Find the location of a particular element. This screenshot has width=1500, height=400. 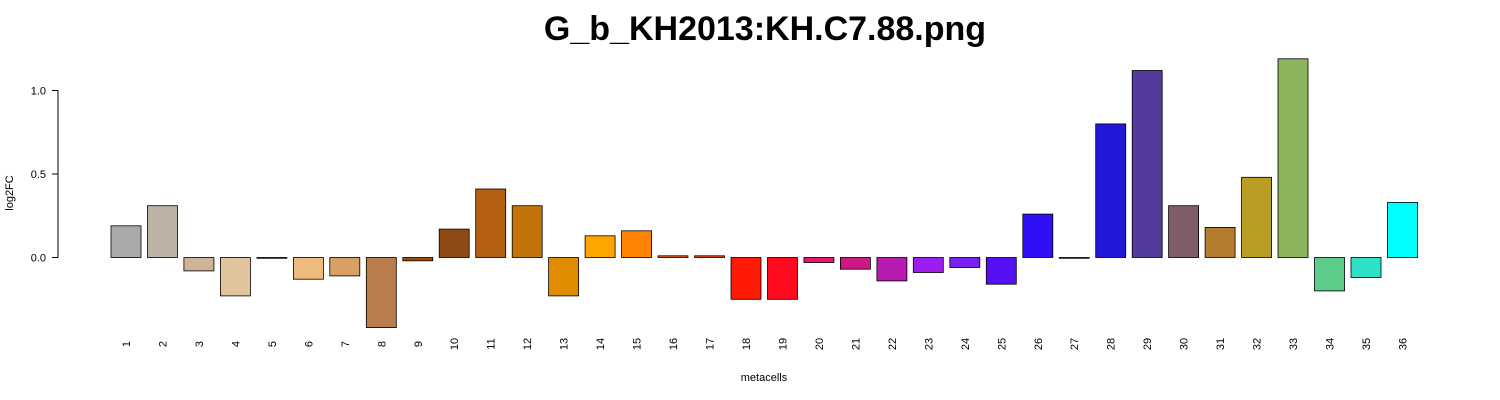

x-tick-label: 21 is located at coordinates (856, 344).